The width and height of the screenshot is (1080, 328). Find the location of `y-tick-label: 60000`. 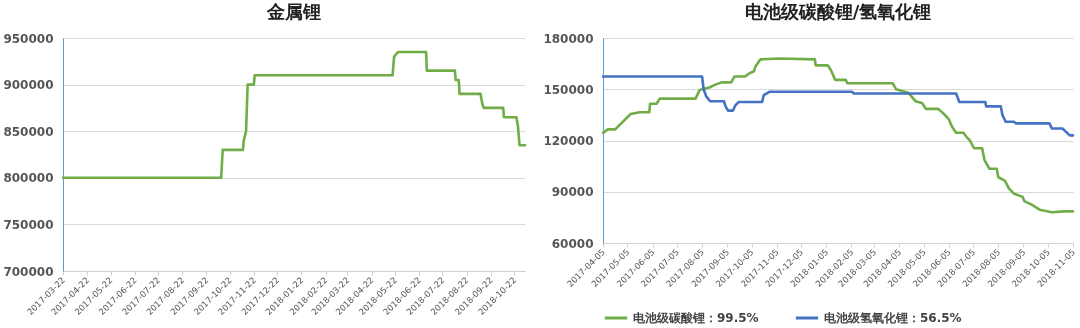

y-tick-label: 60000 is located at coordinates (572, 243).